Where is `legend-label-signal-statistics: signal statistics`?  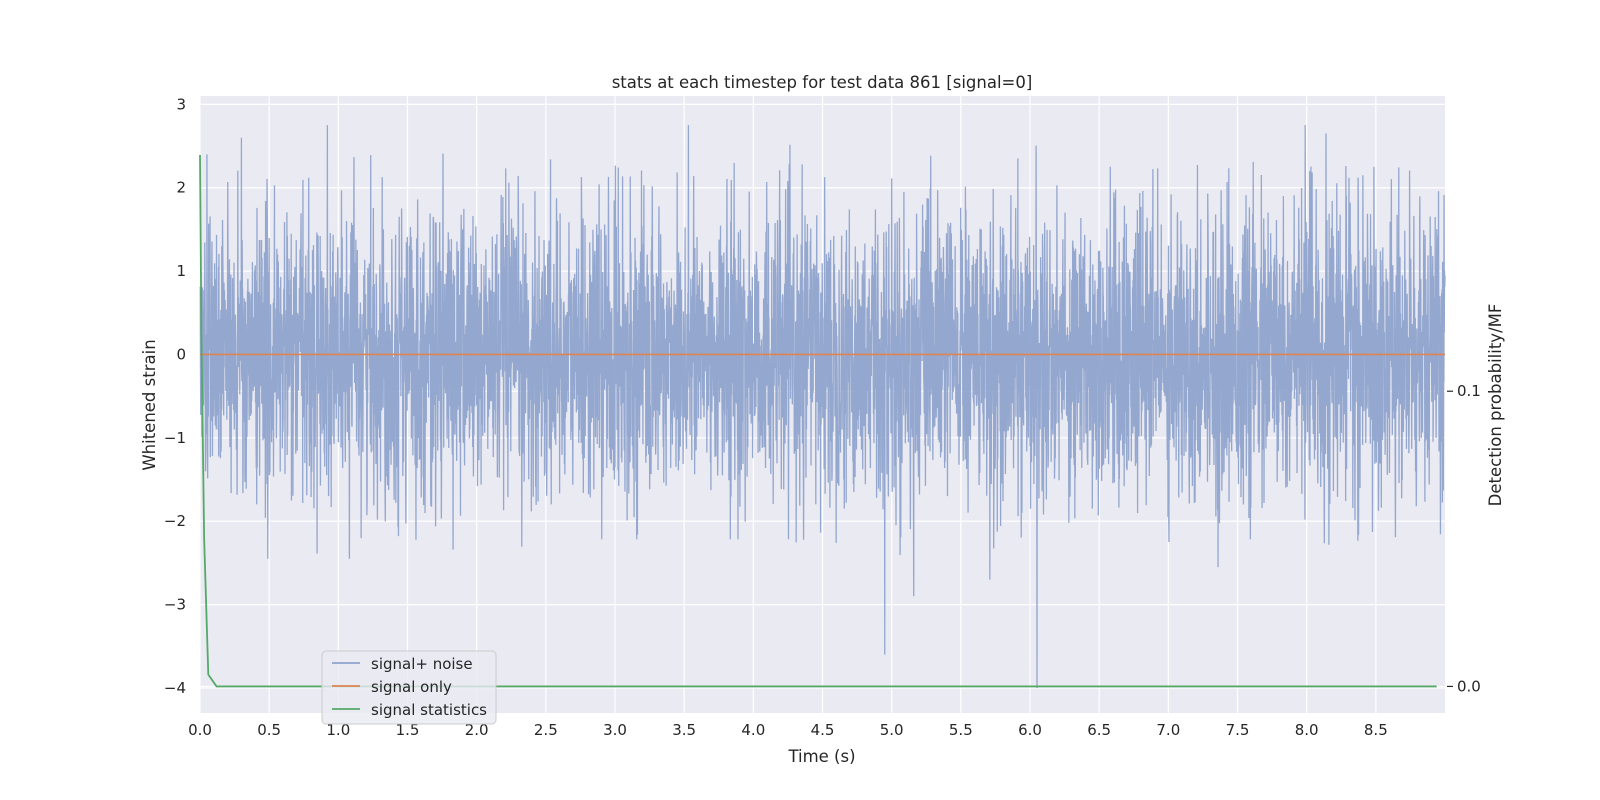
legend-label-signal-statistics: signal statistics is located at coordinates (429, 710).